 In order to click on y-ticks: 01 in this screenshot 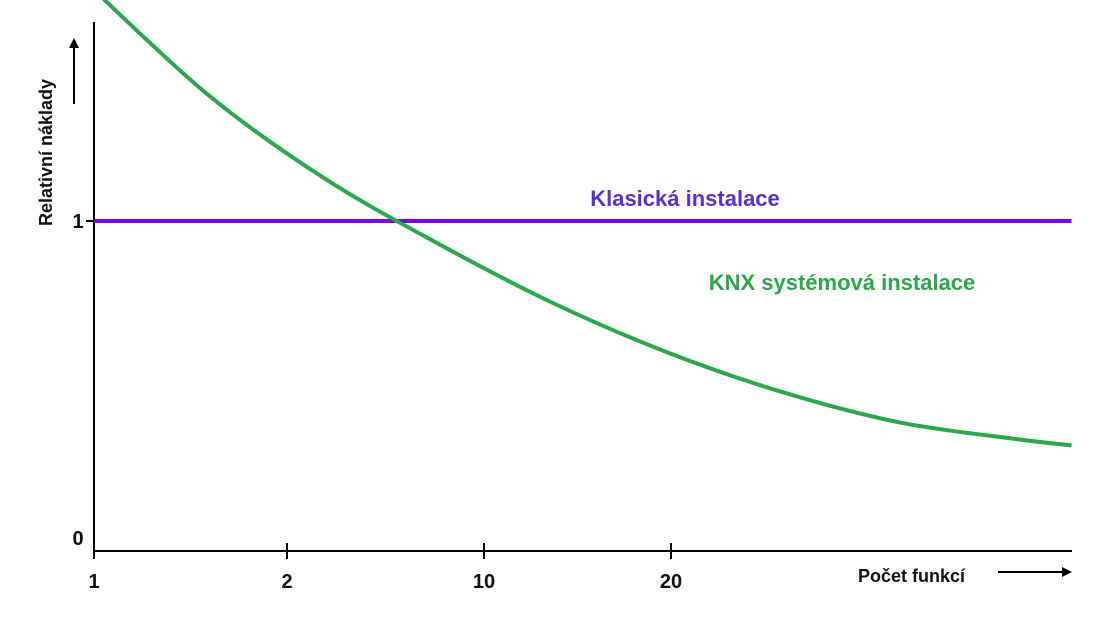, I will do `click(87, 380)`.